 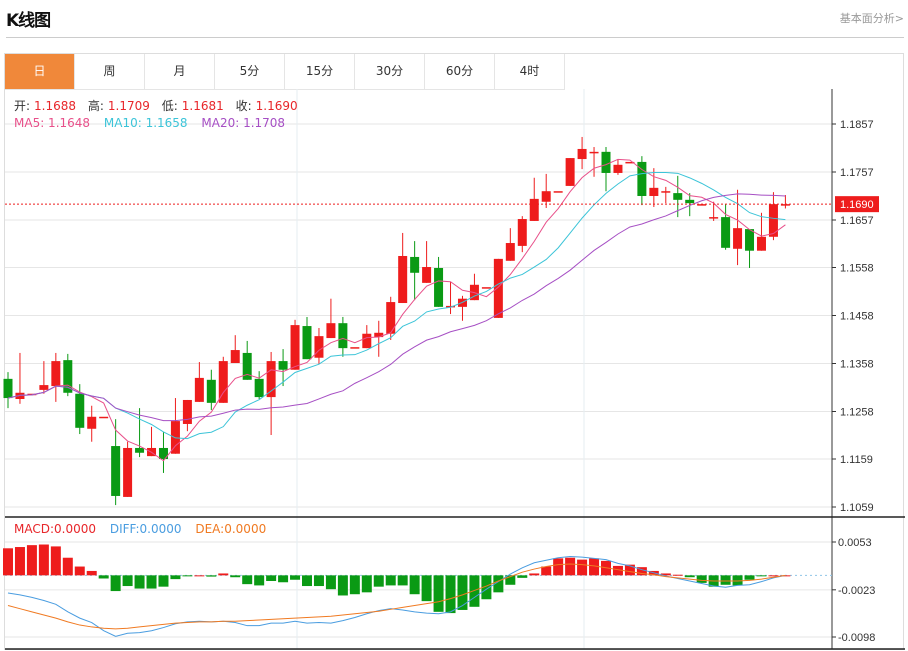 I want to click on tab-5min: 5分, so click(x=250, y=71).